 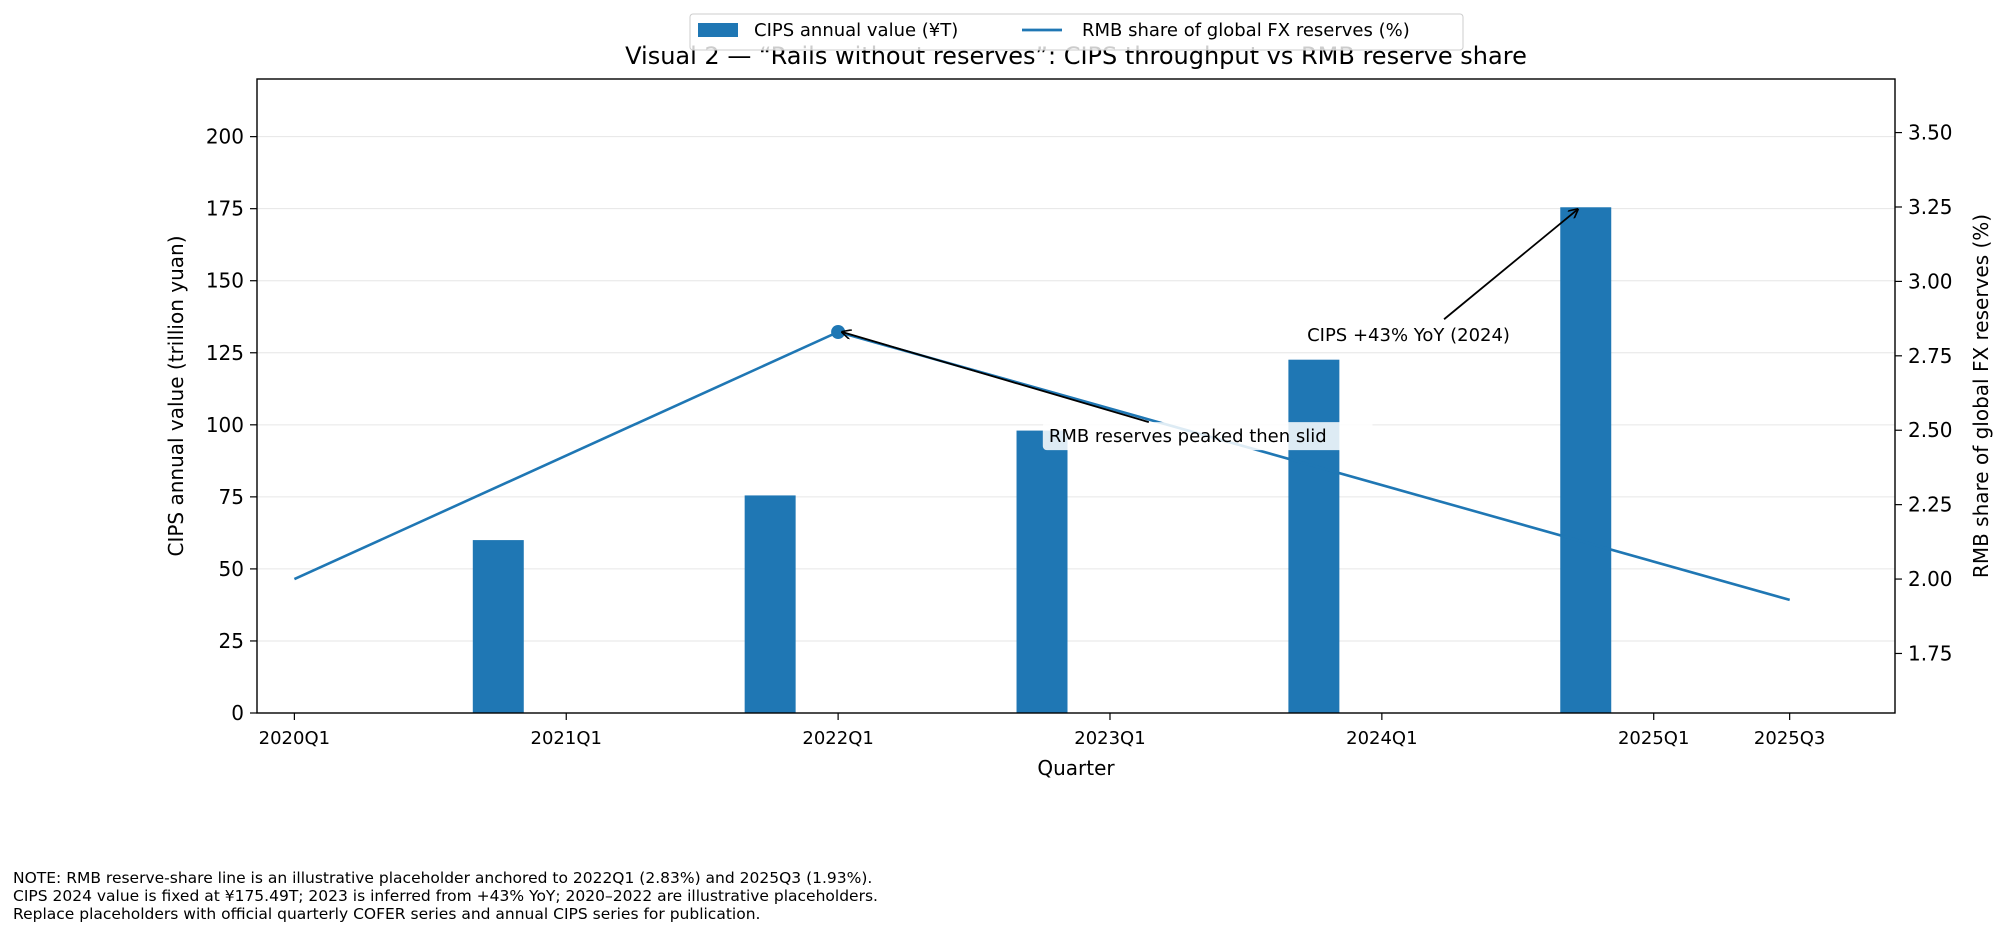 I want to click on x-axis-label: Quarter, so click(x=1076, y=768).